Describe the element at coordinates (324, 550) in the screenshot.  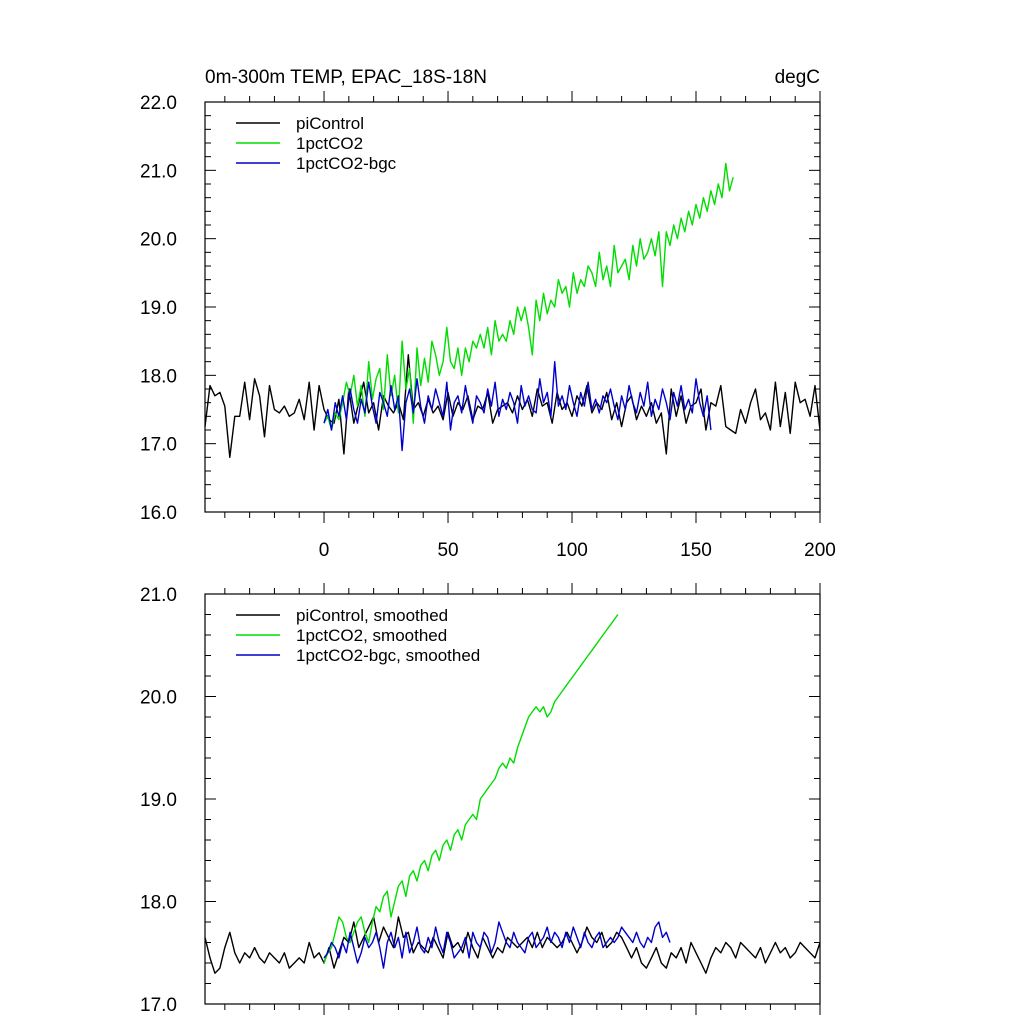
I see `x-tick-label: 0` at that location.